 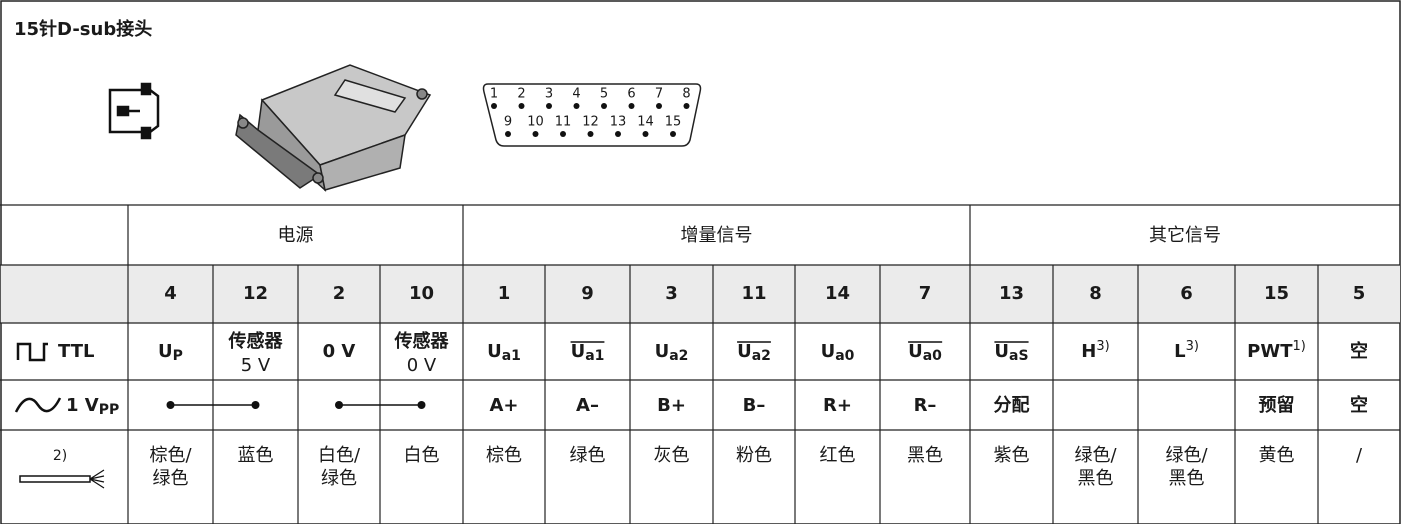 I want to click on signal: R–, so click(x=925, y=405).